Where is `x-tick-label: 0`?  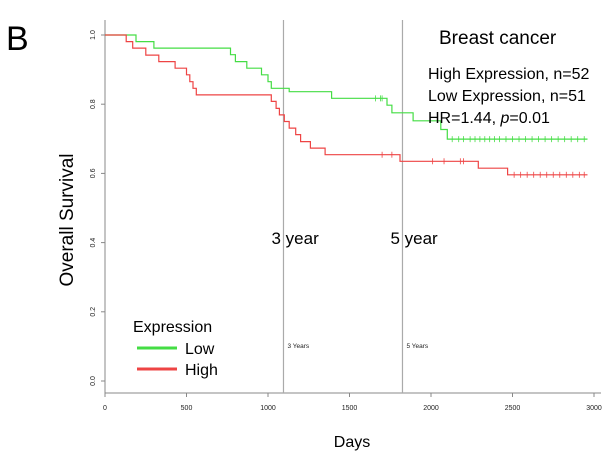 x-tick-label: 0 is located at coordinates (105, 408).